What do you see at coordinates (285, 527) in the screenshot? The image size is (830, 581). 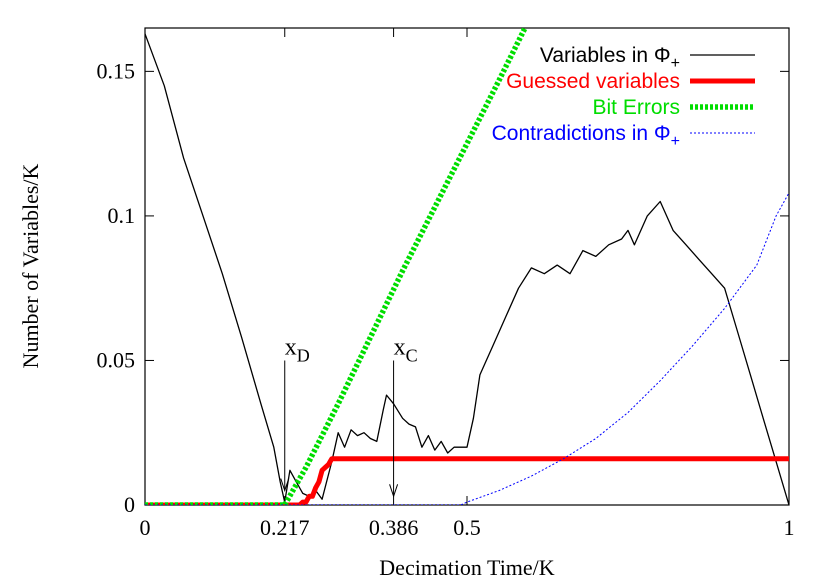 I see `x-tick-label: 0.217` at bounding box center [285, 527].